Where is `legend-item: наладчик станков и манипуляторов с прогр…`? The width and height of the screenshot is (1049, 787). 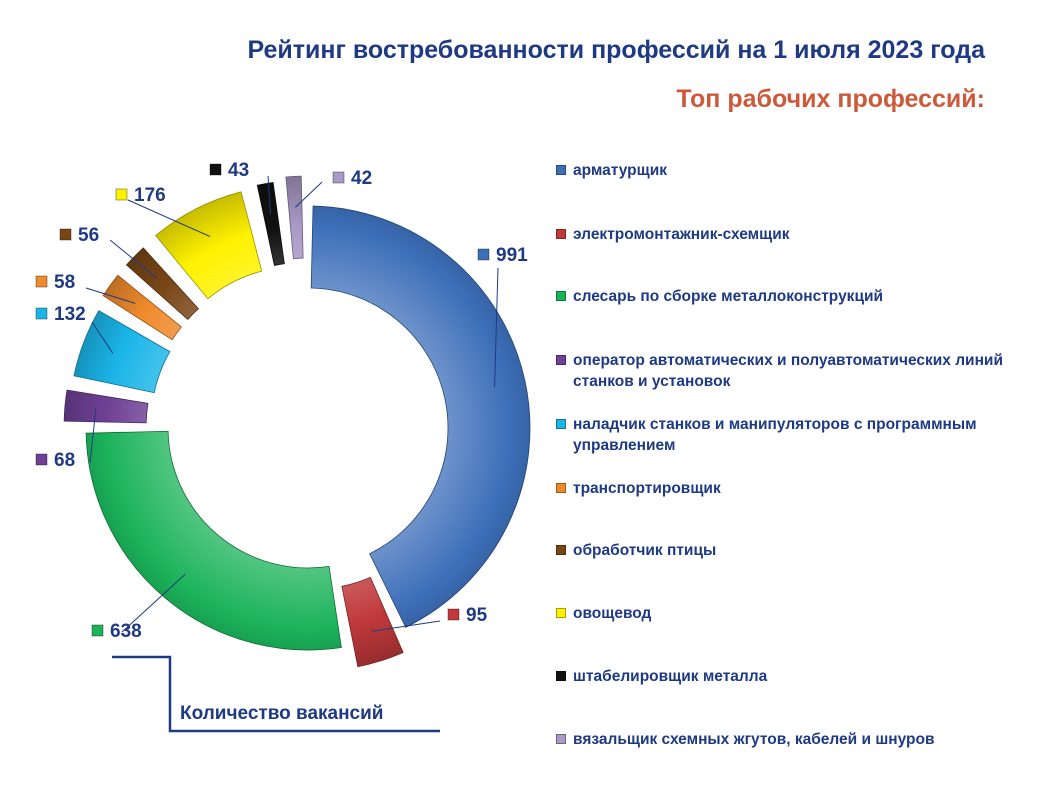 legend-item: наладчик станков и манипуляторов с прогр… is located at coordinates (791, 435).